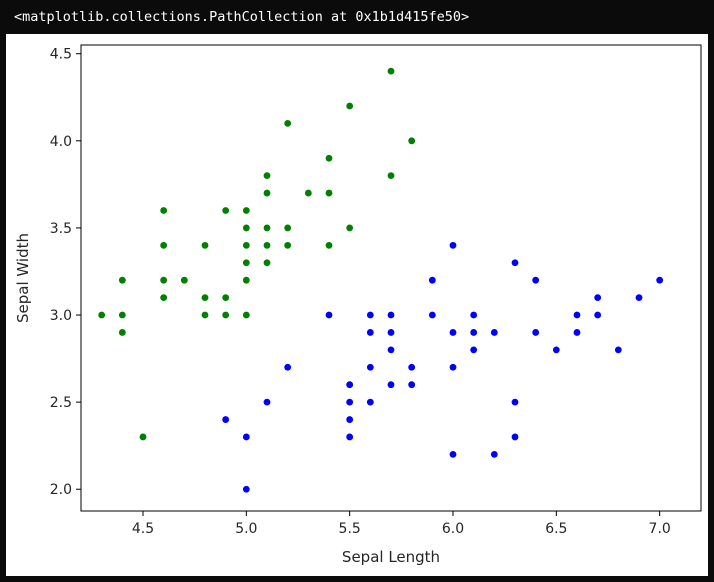 This screenshot has height=582, width=714. I want to click on x-axis-title: Sepal Length, so click(391, 557).